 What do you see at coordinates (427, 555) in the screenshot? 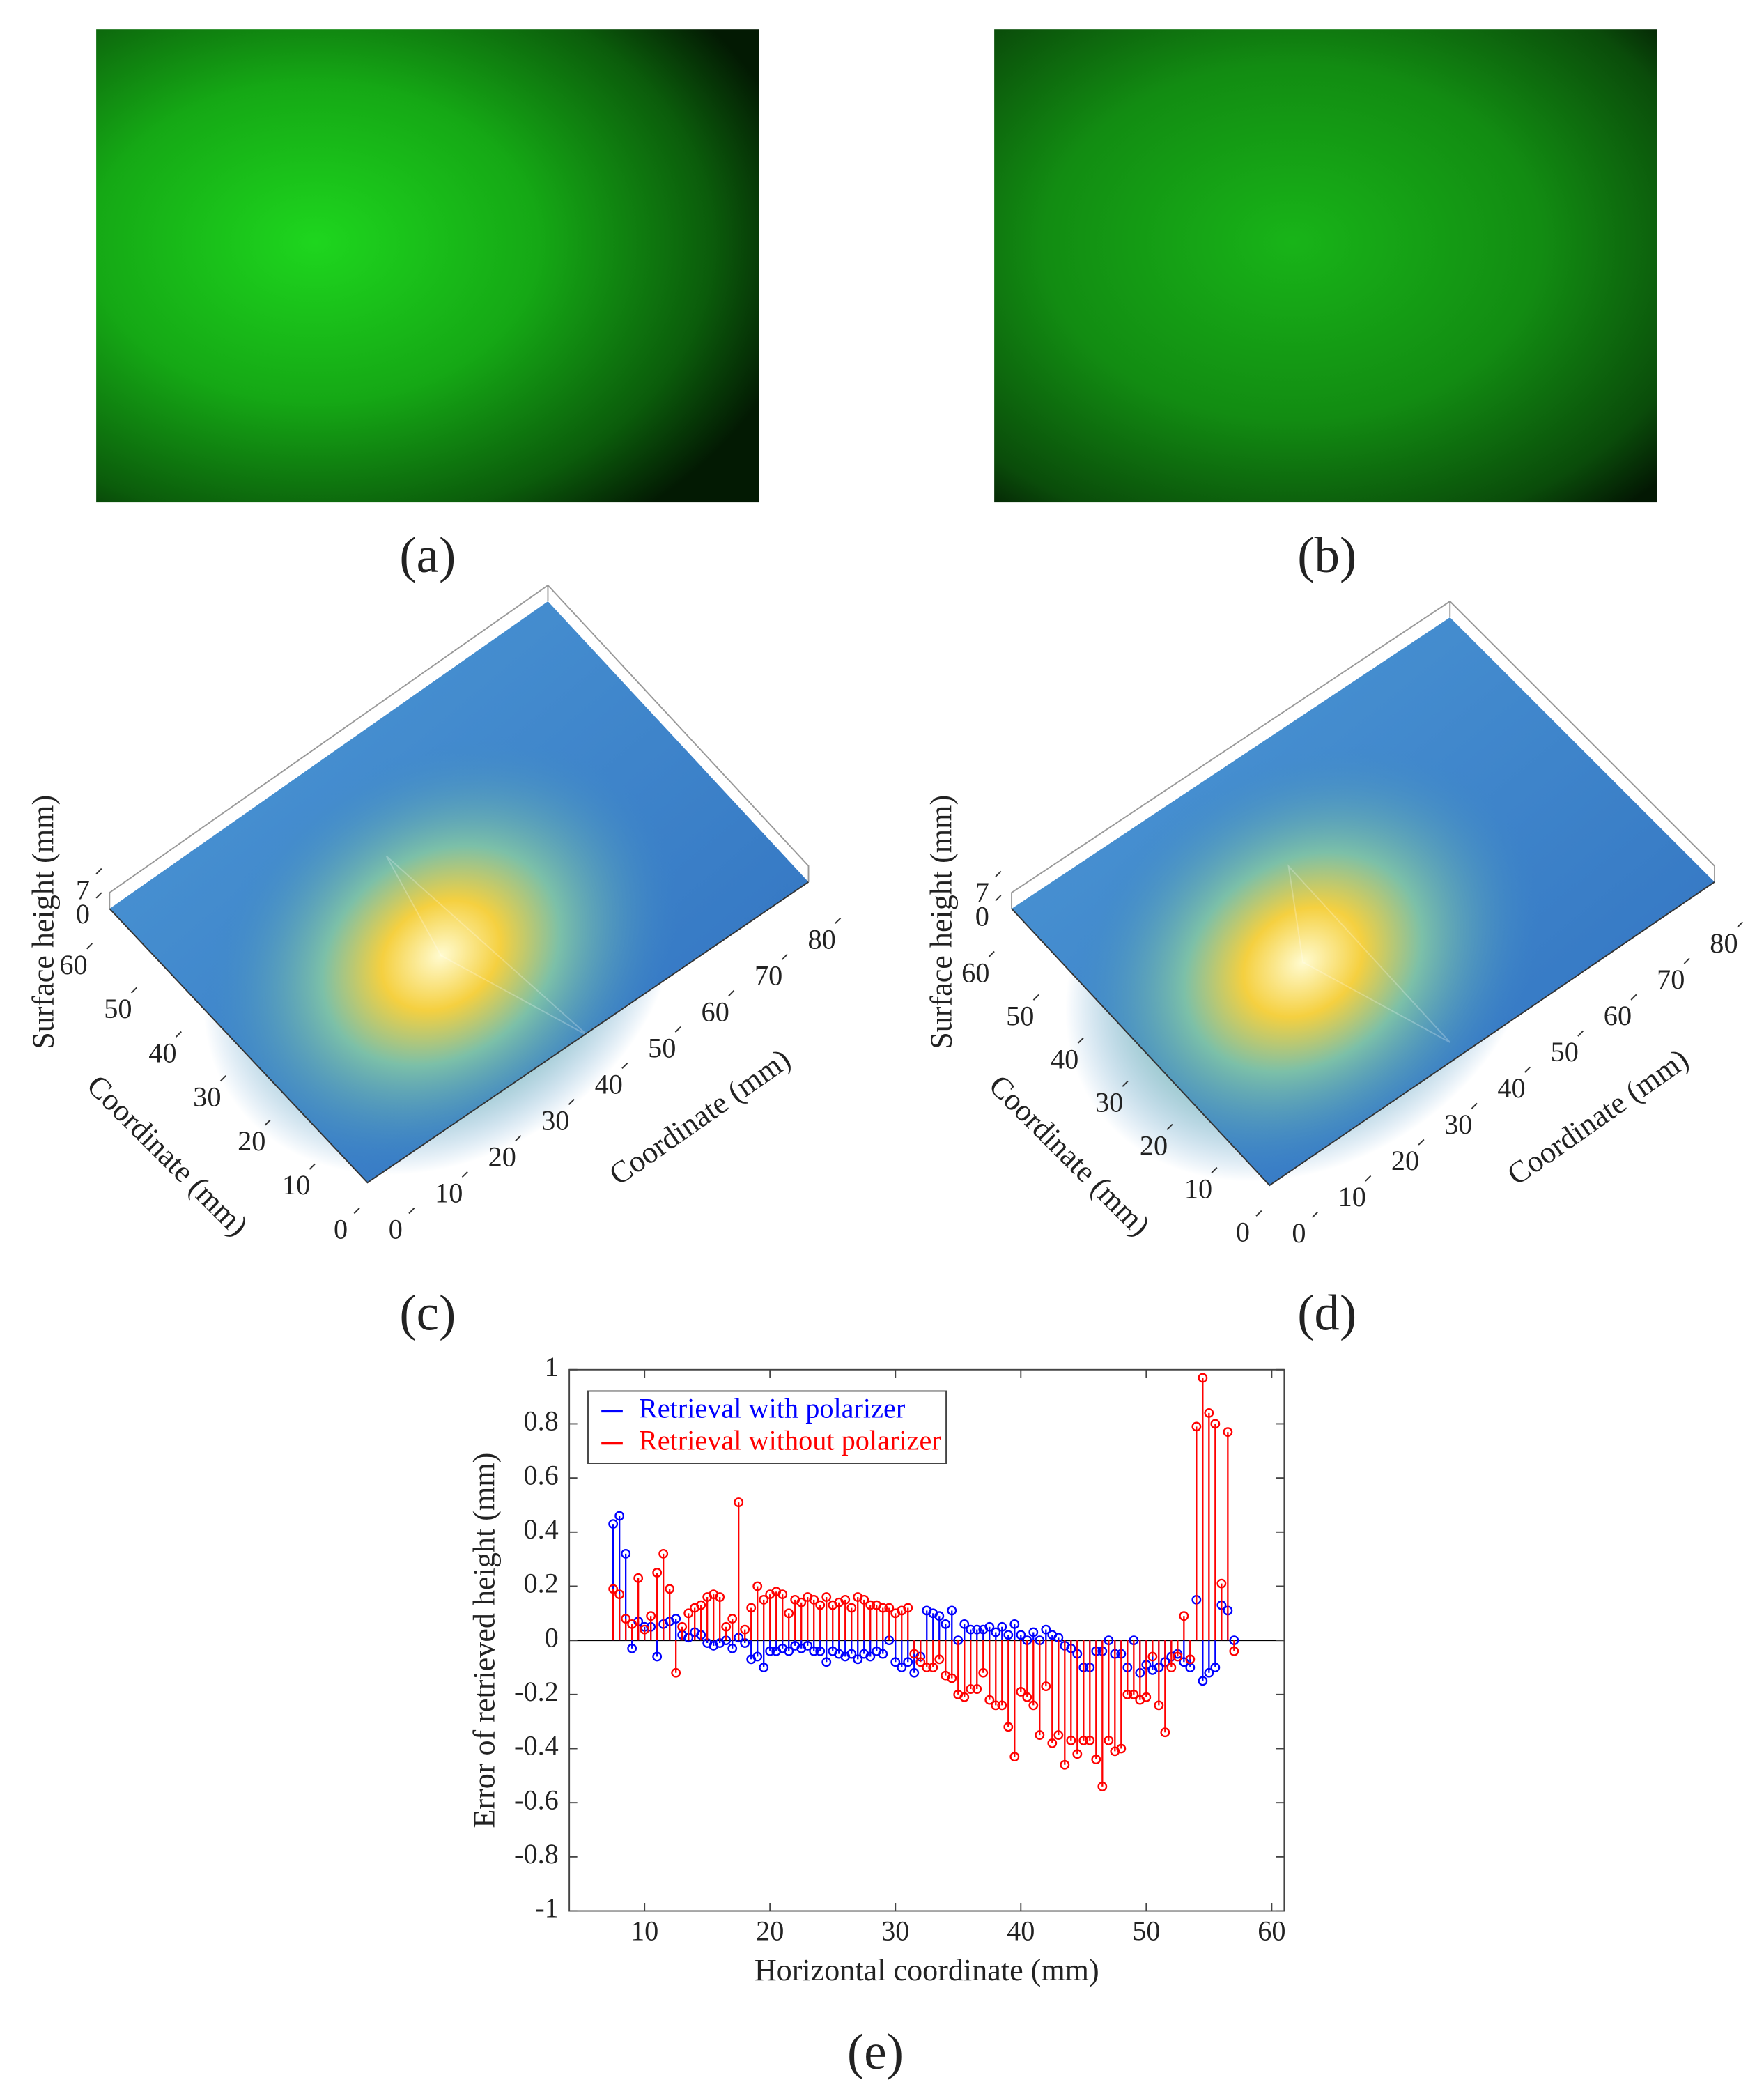
I see `panel-label: (a)` at bounding box center [427, 555].